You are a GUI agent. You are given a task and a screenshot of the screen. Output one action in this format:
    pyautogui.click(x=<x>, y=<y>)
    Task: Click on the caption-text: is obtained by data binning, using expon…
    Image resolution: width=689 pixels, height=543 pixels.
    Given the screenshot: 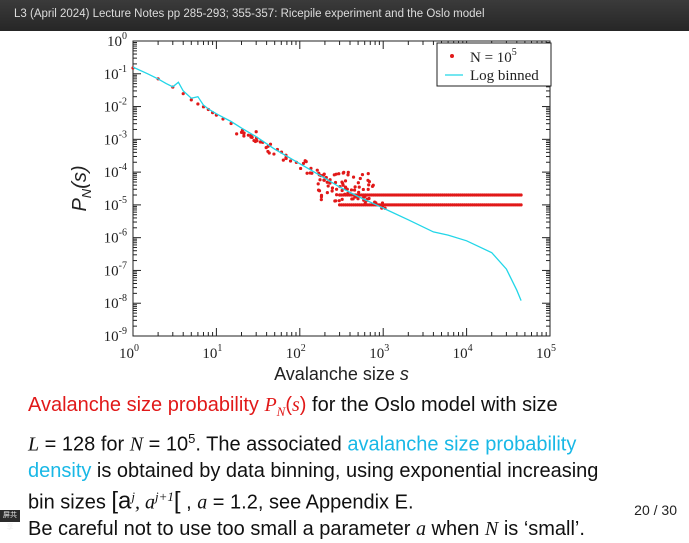 What is the action you would take?
    pyautogui.click(x=345, y=470)
    